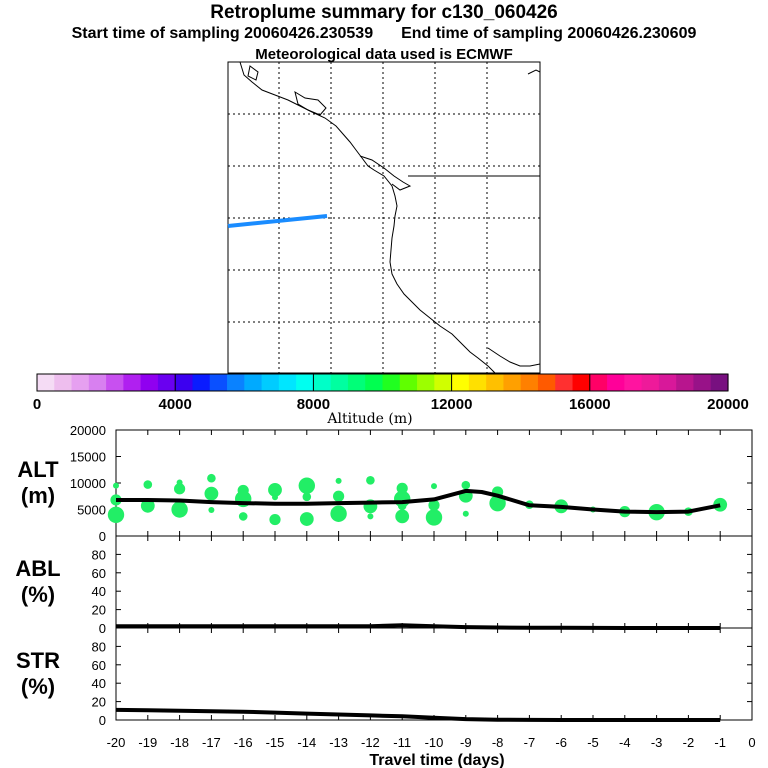 Image resolution: width=768 pixels, height=768 pixels. What do you see at coordinates (147, 742) in the screenshot?
I see `x-tick-label: -19` at bounding box center [147, 742].